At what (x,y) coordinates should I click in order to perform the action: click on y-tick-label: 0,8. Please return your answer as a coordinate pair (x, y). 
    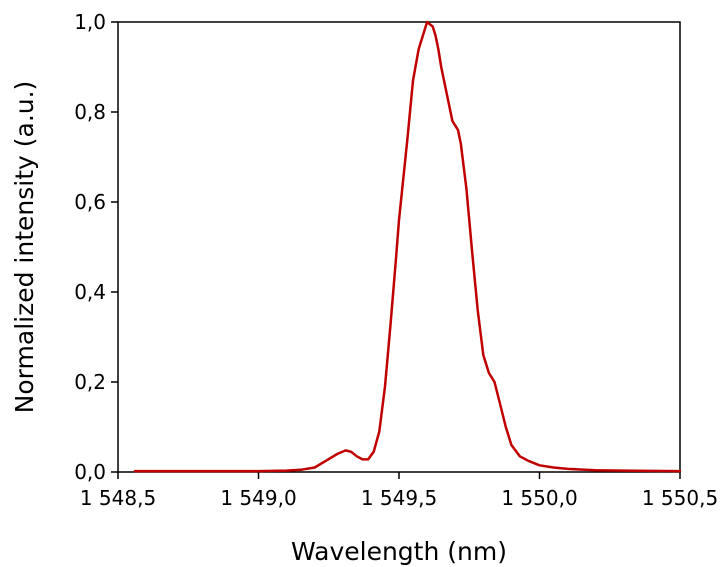
    Looking at the image, I should click on (90, 112).